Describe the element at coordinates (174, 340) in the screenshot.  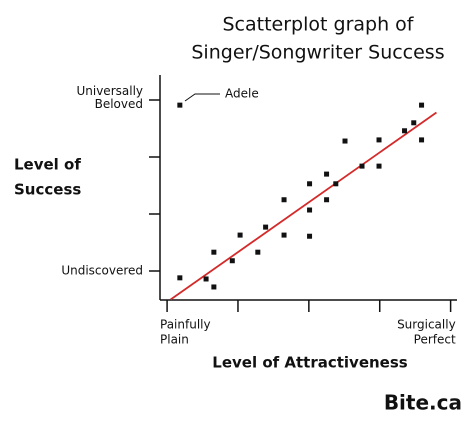
I see `x-tick-label: Plain` at that location.